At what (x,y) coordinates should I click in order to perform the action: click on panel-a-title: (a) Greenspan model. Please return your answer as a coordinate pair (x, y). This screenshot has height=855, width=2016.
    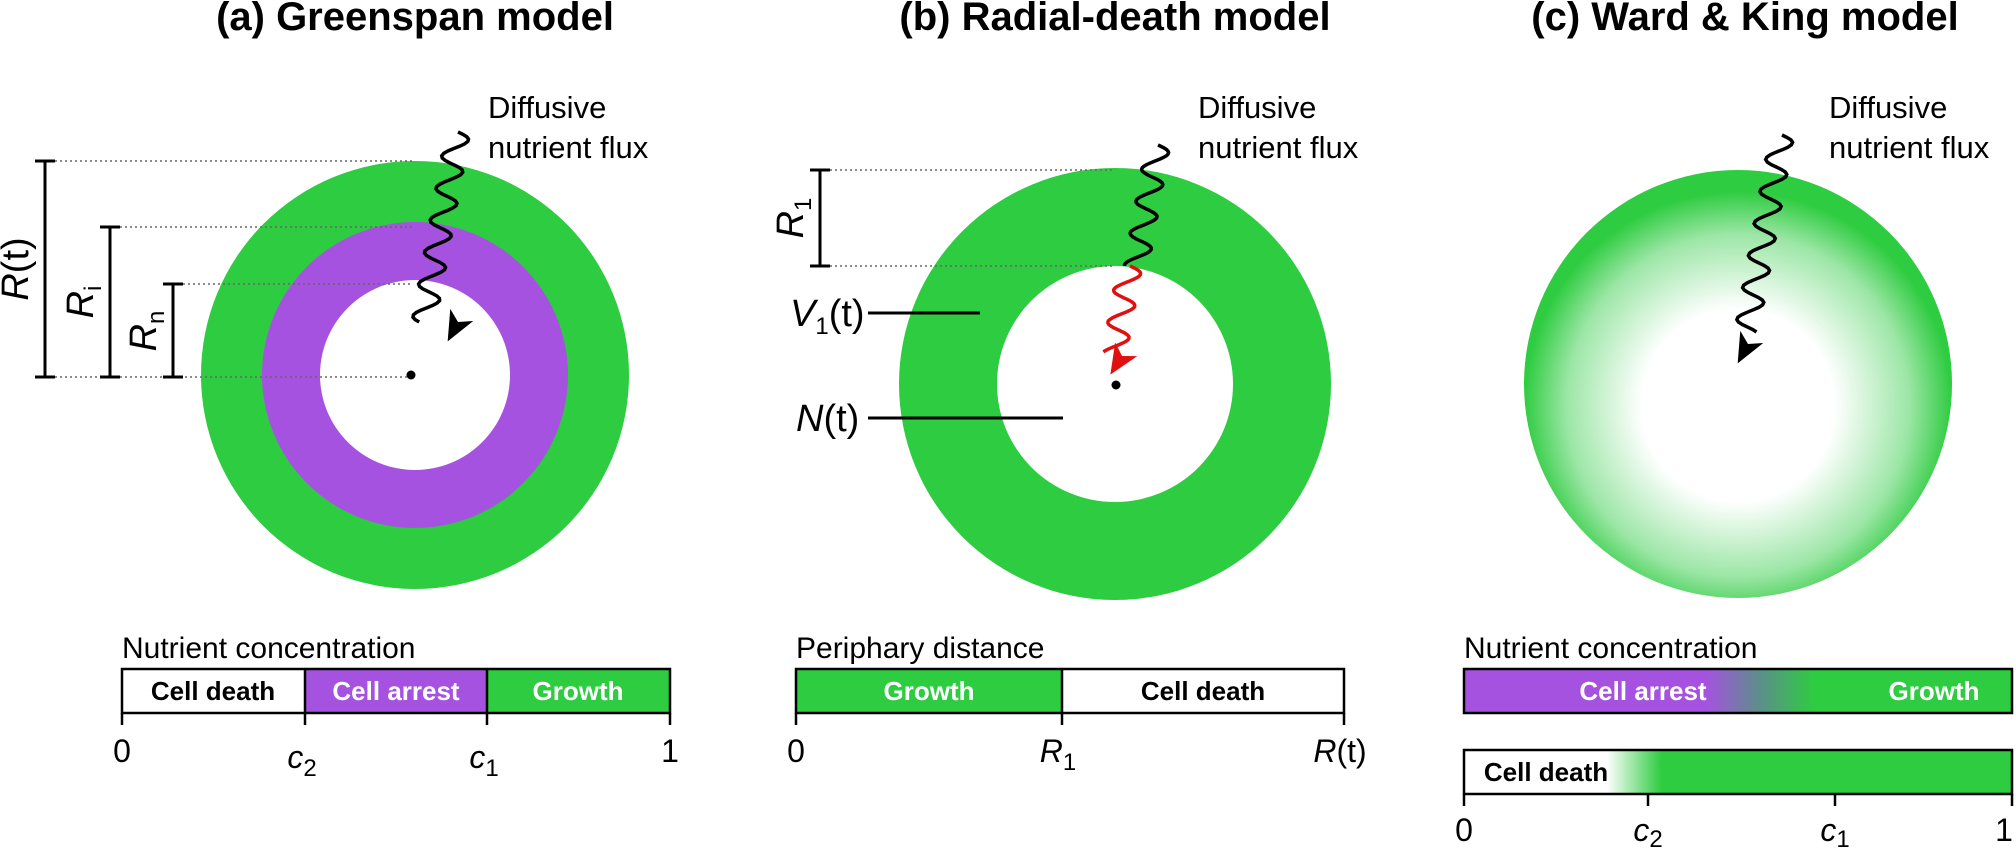
    Looking at the image, I should click on (415, 19).